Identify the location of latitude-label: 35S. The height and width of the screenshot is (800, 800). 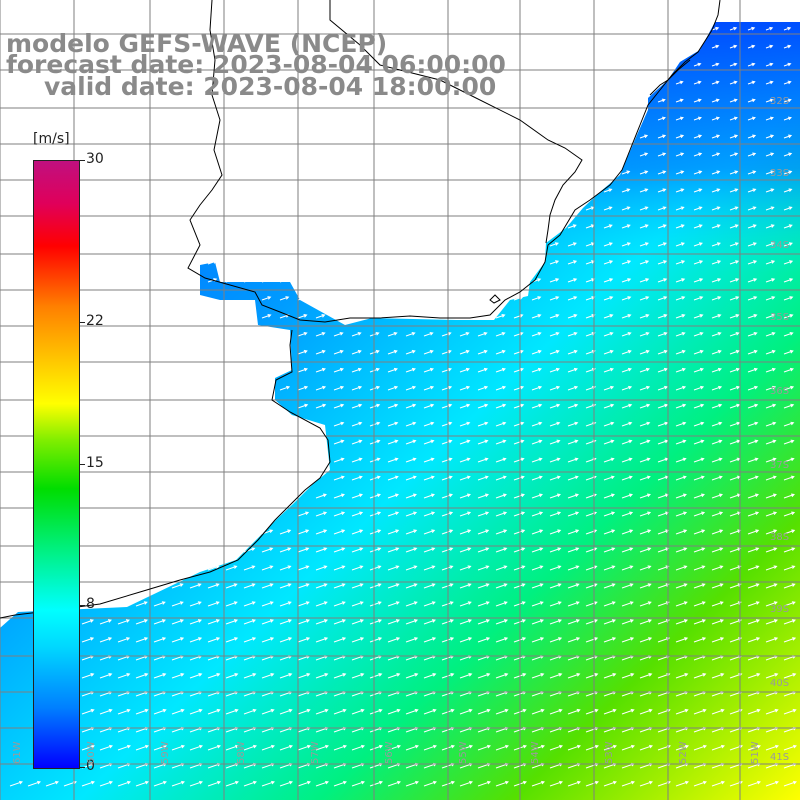
(780, 317).